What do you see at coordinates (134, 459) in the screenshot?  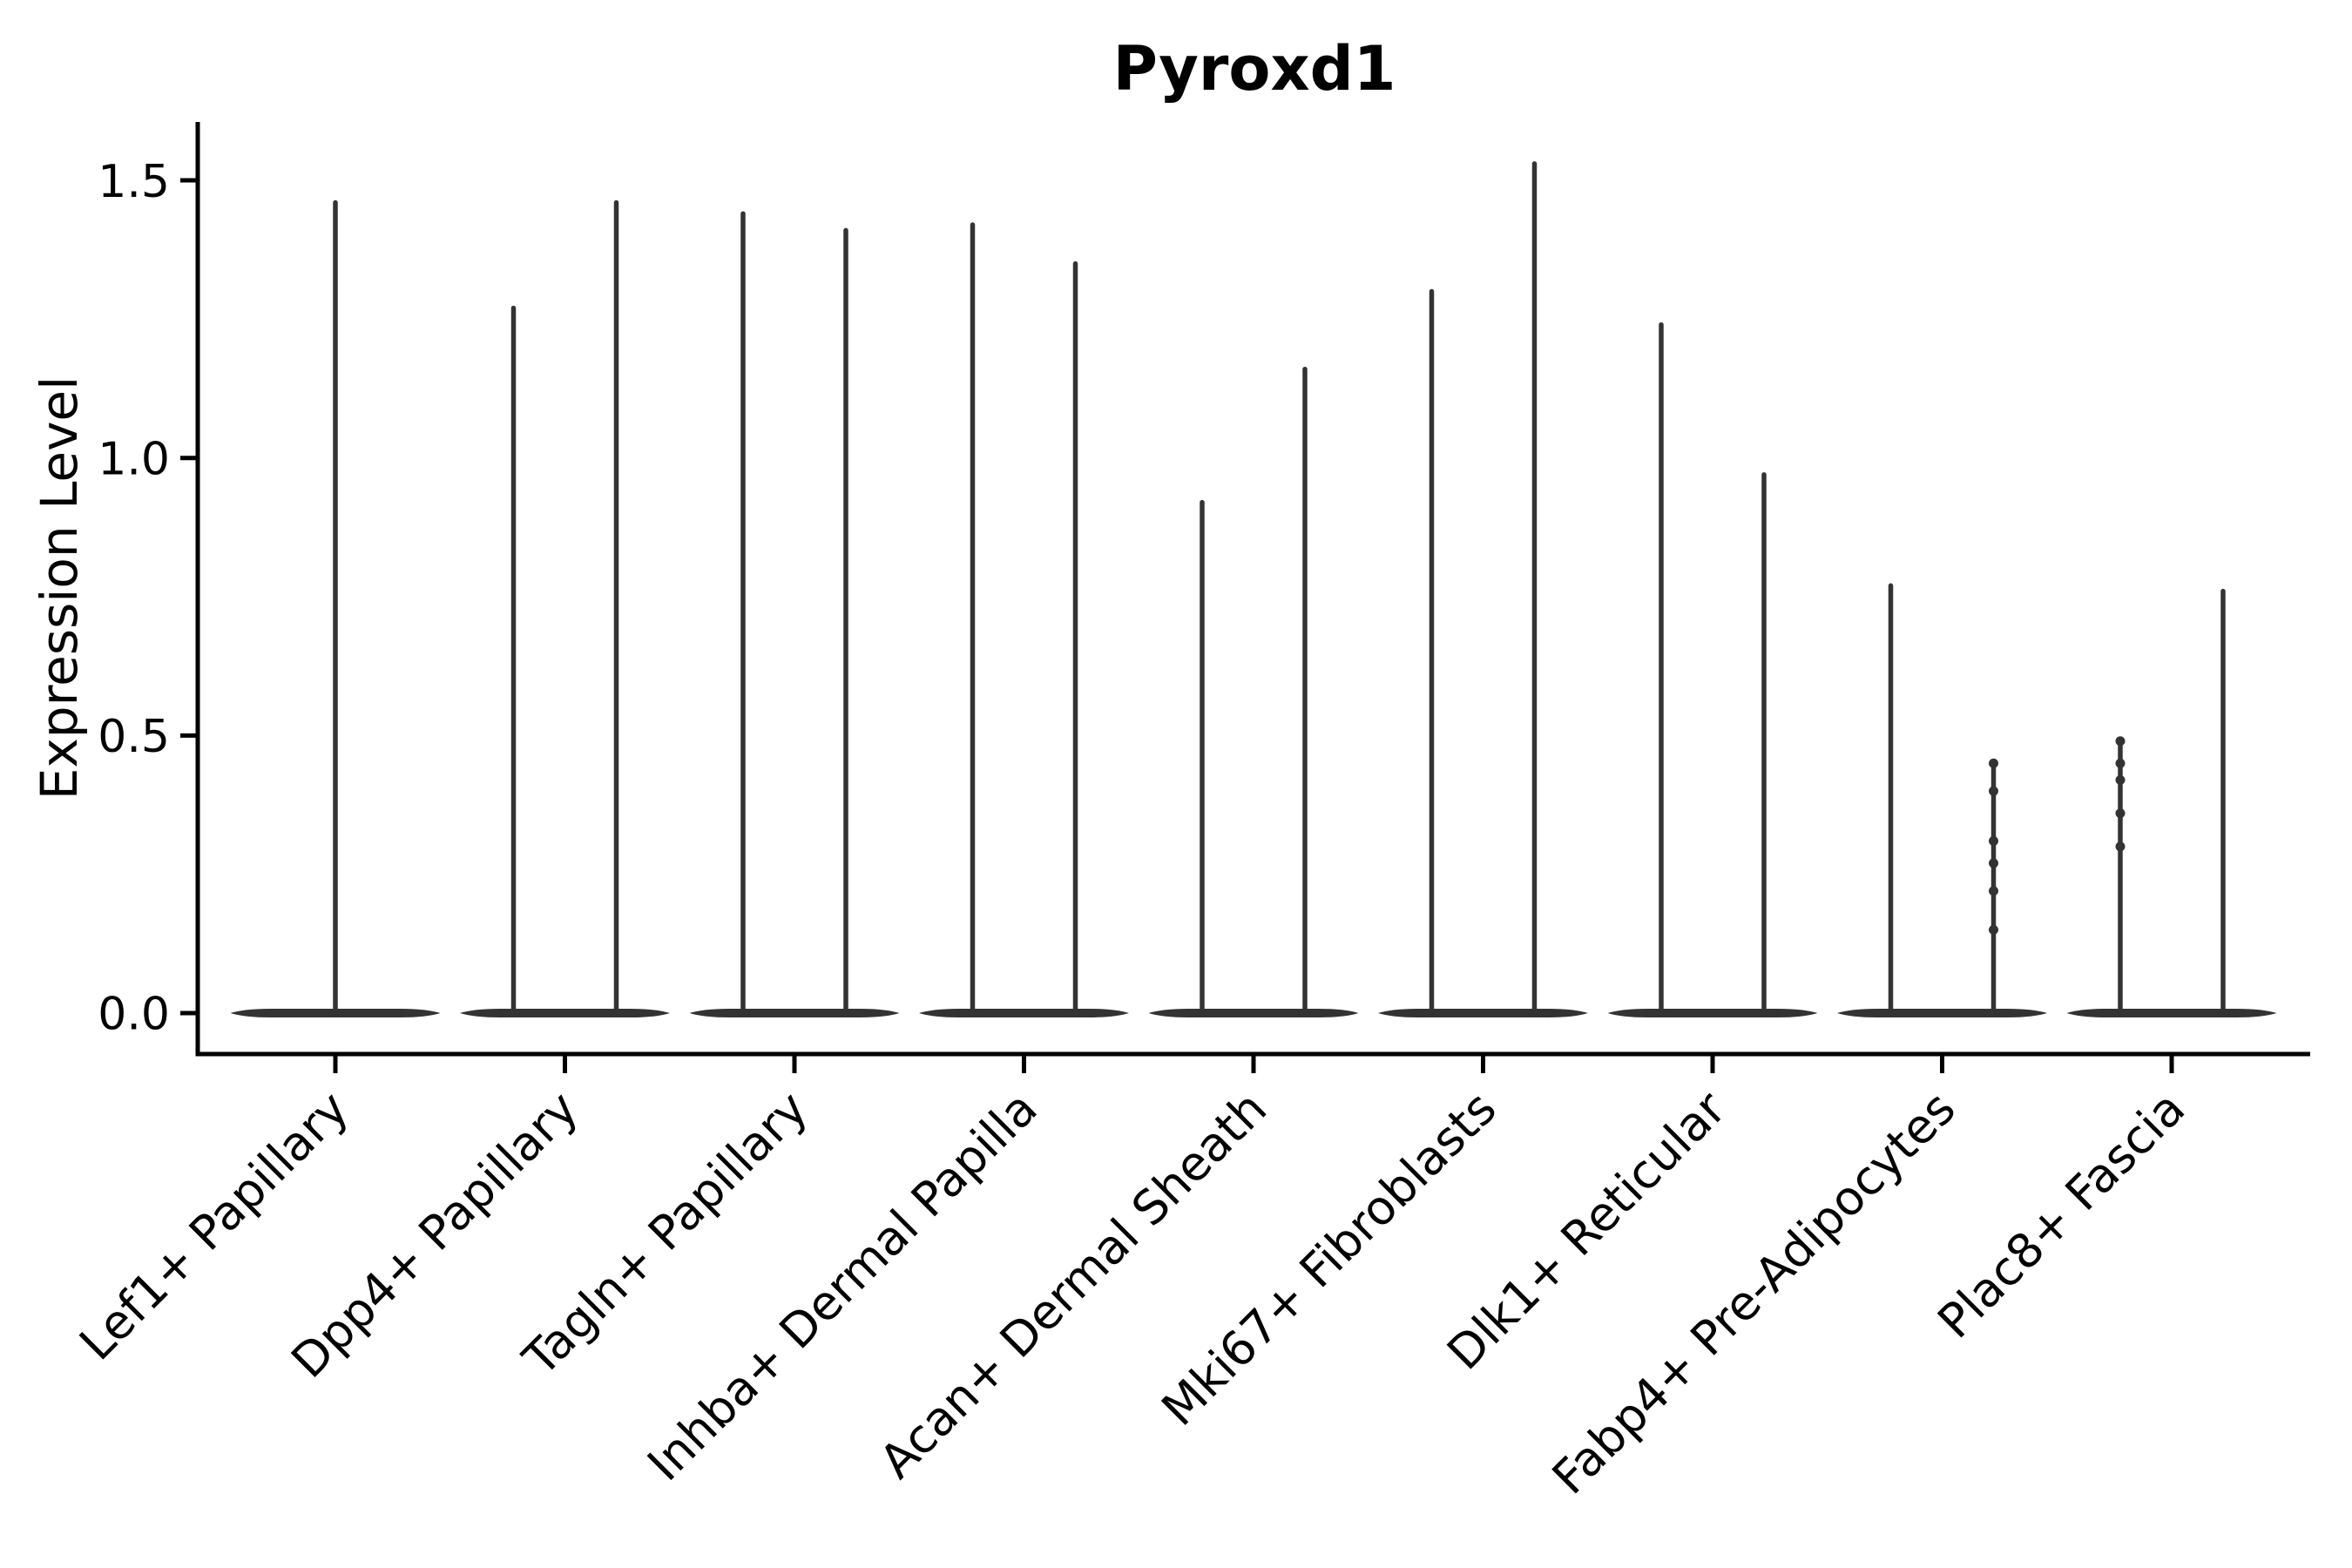 I see `y-tick-label: 1.0` at bounding box center [134, 459].